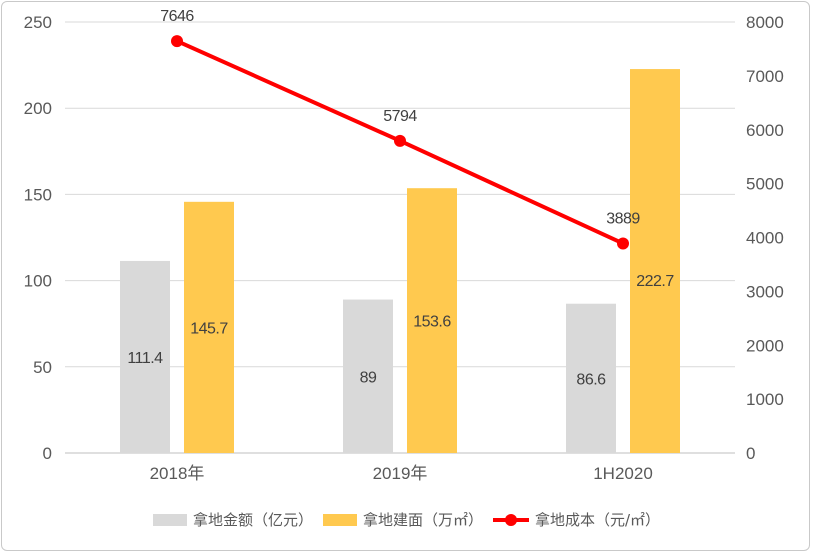 This screenshot has height=554, width=813. I want to click on data-label: 111.4, so click(145, 358).